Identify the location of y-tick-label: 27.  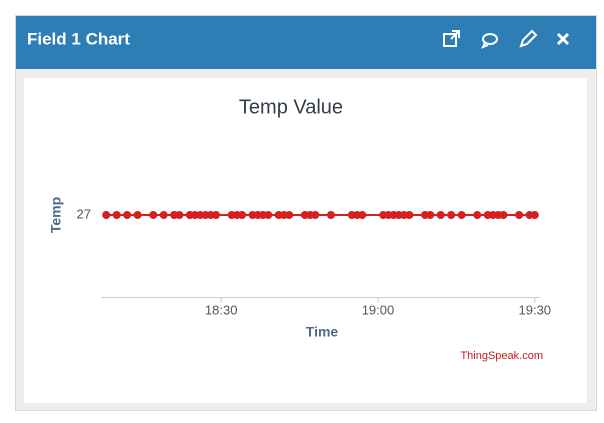
(84, 213).